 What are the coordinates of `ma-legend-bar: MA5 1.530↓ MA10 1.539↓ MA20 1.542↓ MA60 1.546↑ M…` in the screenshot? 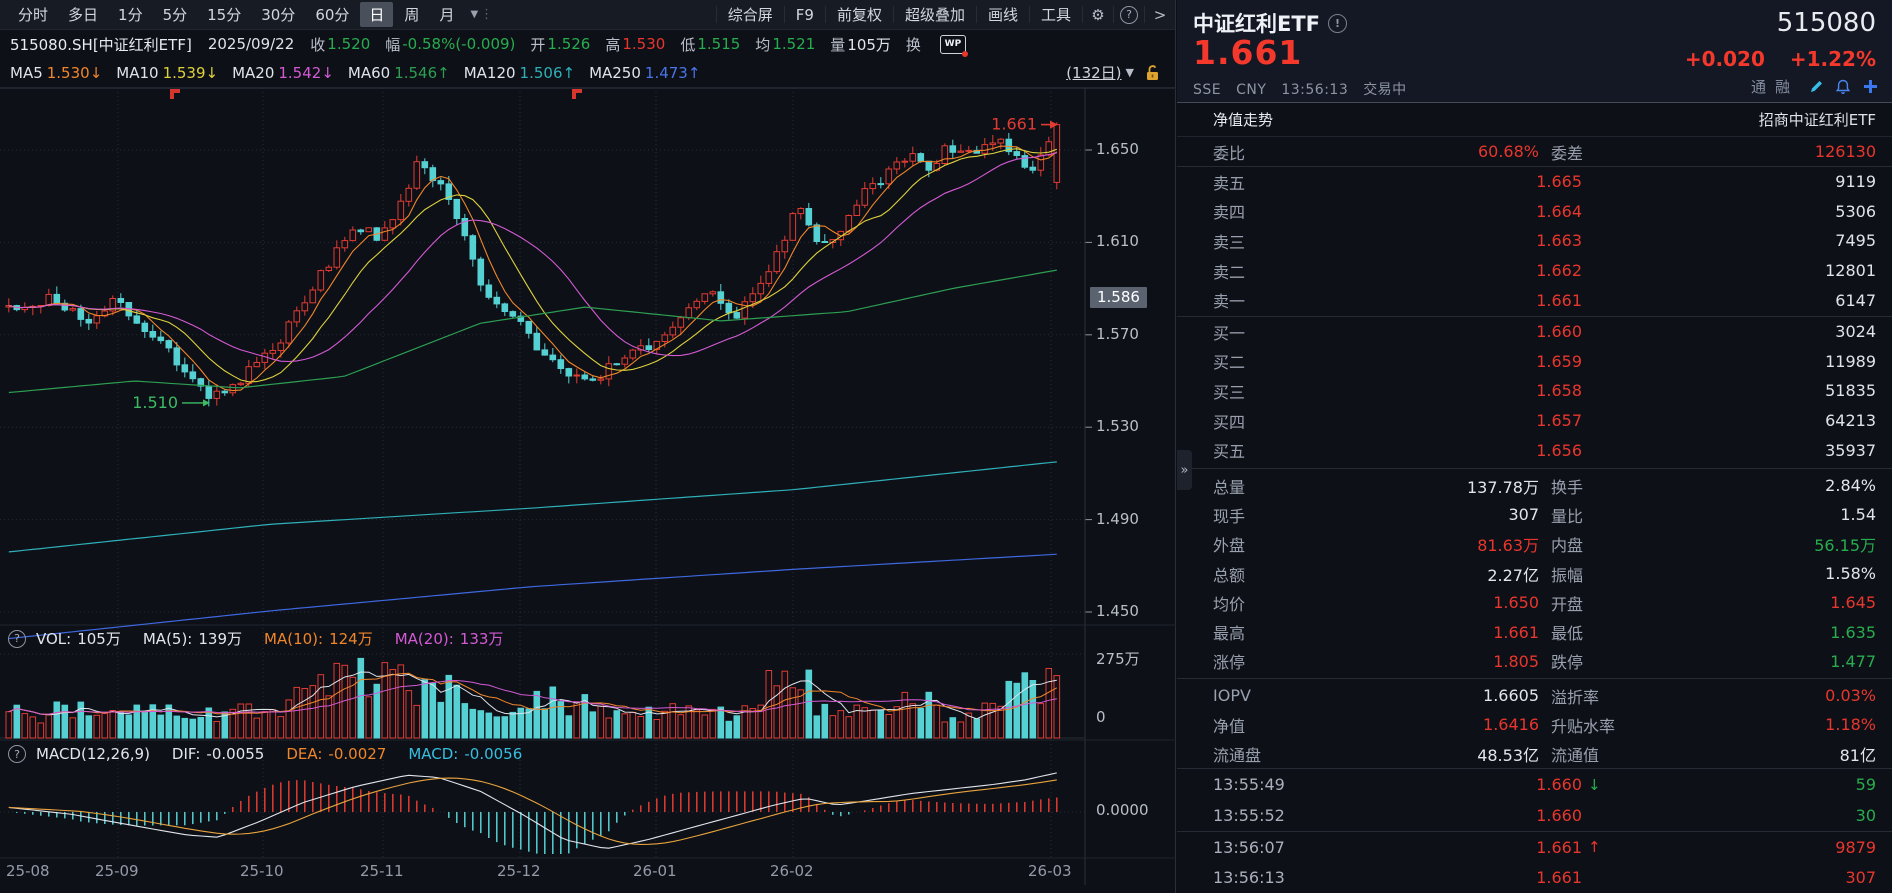 It's located at (587, 73).